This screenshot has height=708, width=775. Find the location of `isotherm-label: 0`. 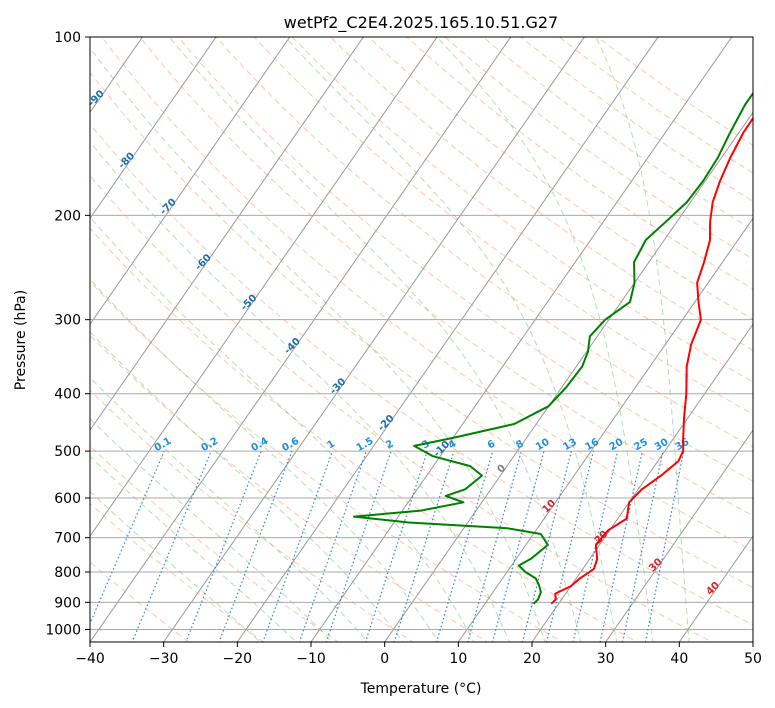

isotherm-label: 0 is located at coordinates (502, 469).